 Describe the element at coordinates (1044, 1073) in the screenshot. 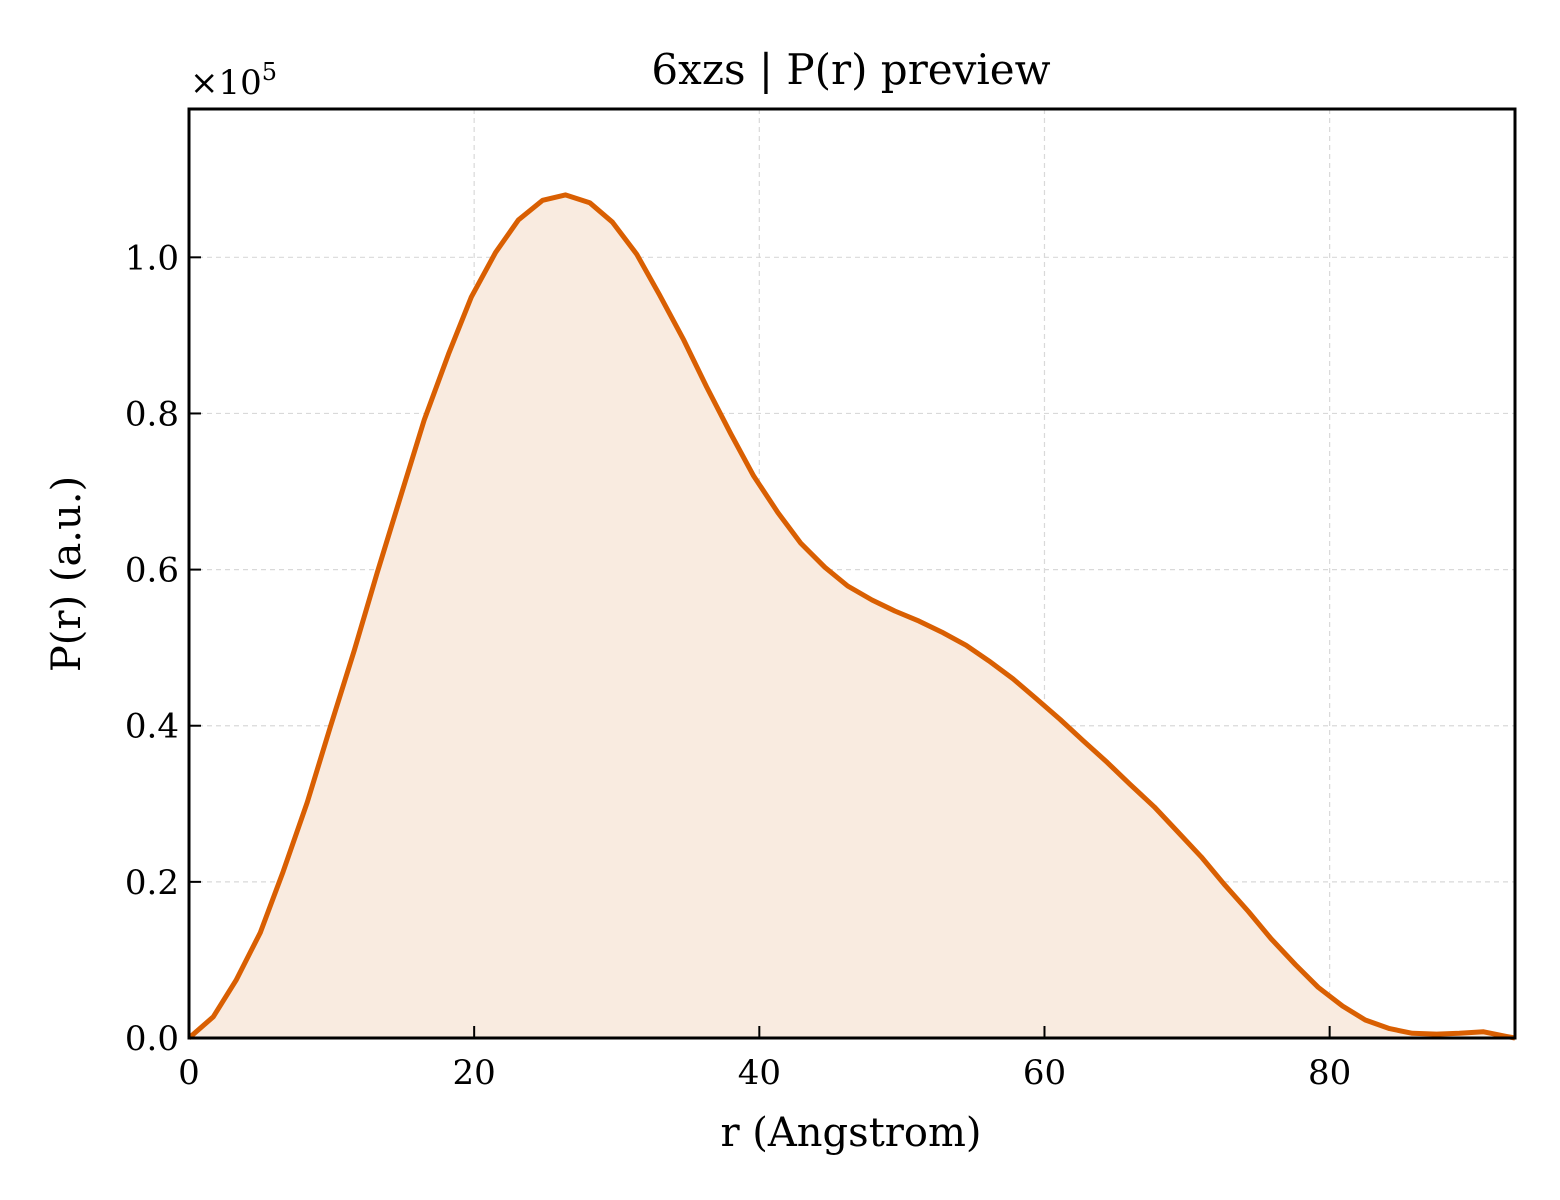

I see `x-tick-label: 60` at that location.